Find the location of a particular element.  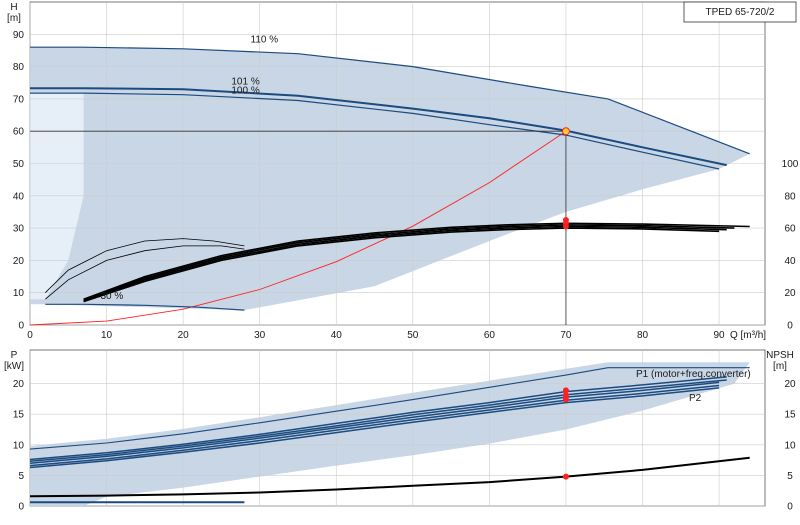

label-110-percent: 110 % is located at coordinates (265, 39).